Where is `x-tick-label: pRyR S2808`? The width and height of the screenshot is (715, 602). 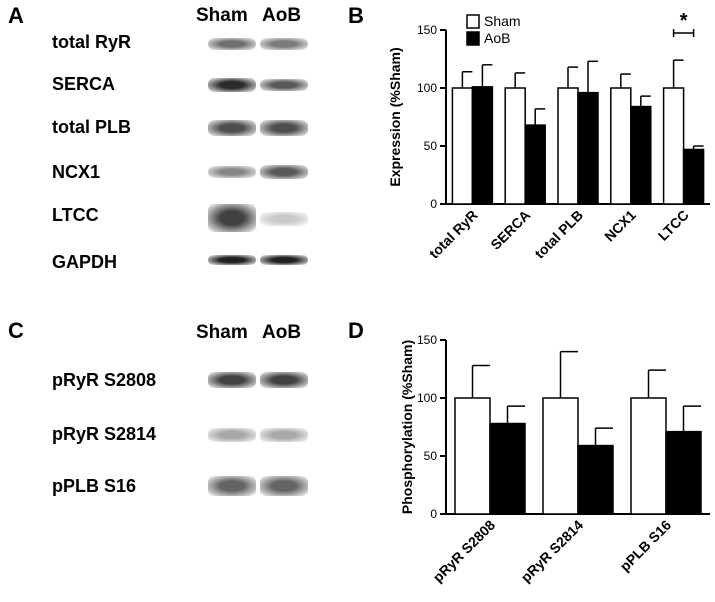 x-tick-label: pRyR S2808 is located at coordinates (464, 551).